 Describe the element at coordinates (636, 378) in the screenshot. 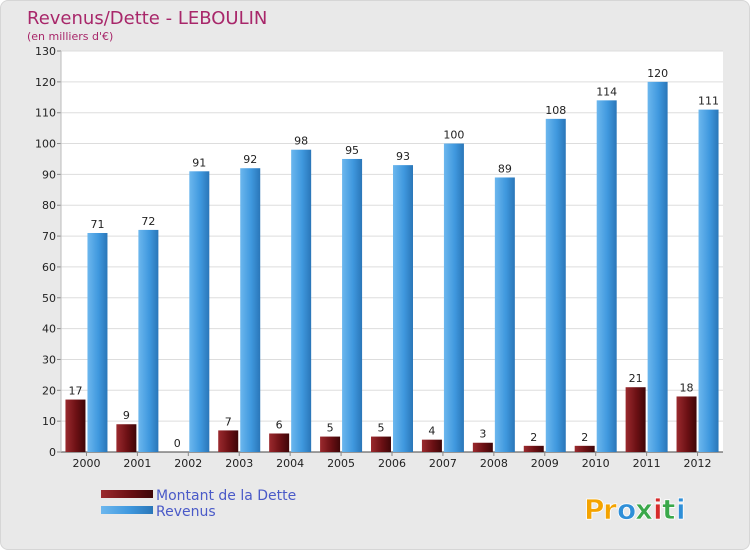

I see `data-label: 21` at that location.